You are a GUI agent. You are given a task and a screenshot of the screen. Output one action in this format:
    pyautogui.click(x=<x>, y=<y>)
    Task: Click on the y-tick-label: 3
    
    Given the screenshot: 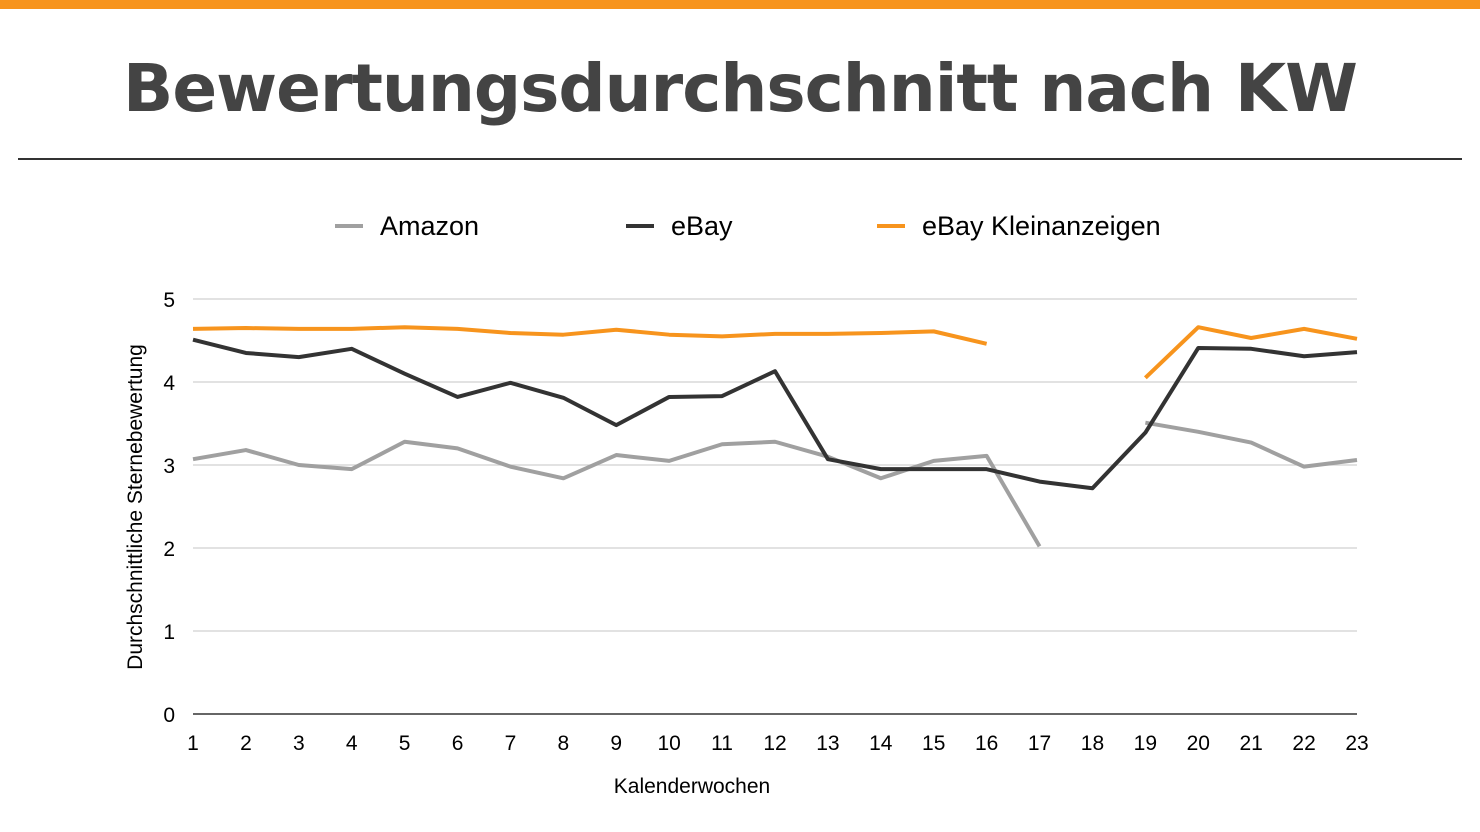 What is the action you would take?
    pyautogui.click(x=169, y=466)
    